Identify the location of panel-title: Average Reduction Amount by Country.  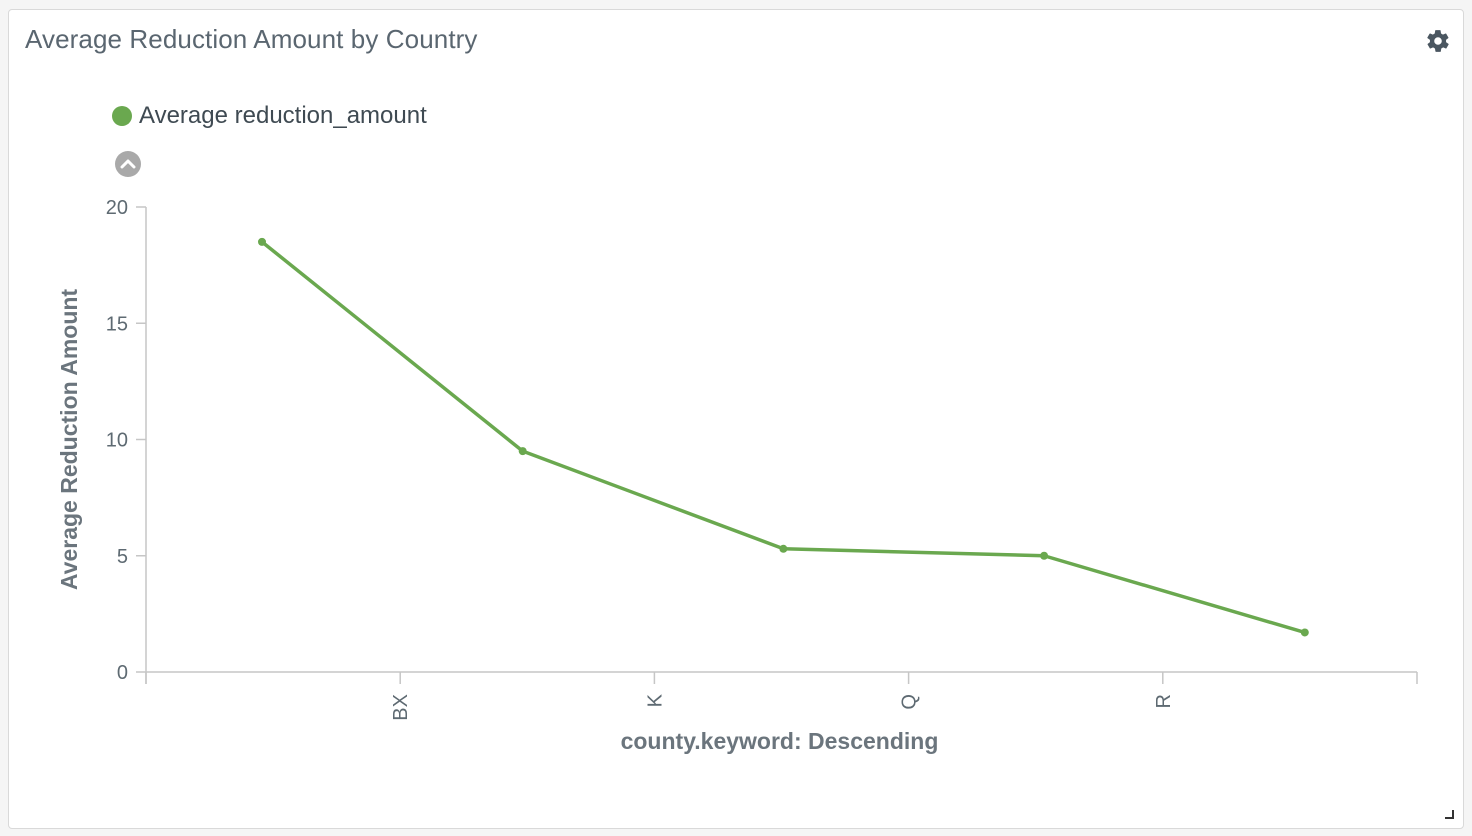
(251, 39).